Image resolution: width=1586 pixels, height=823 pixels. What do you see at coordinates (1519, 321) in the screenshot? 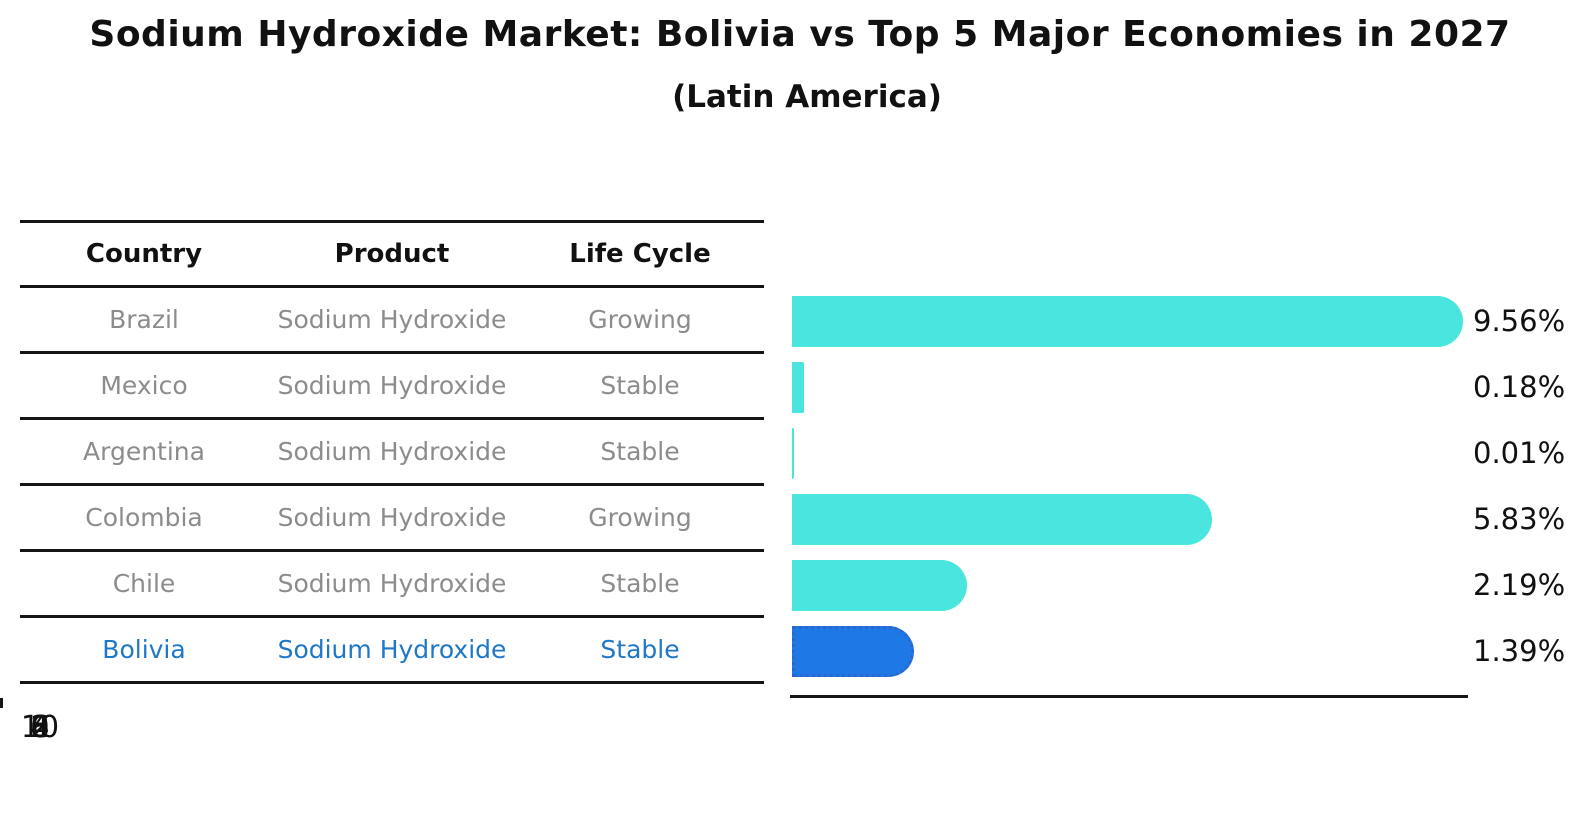
I see `value-label-brazil: 9.56%` at bounding box center [1519, 321].